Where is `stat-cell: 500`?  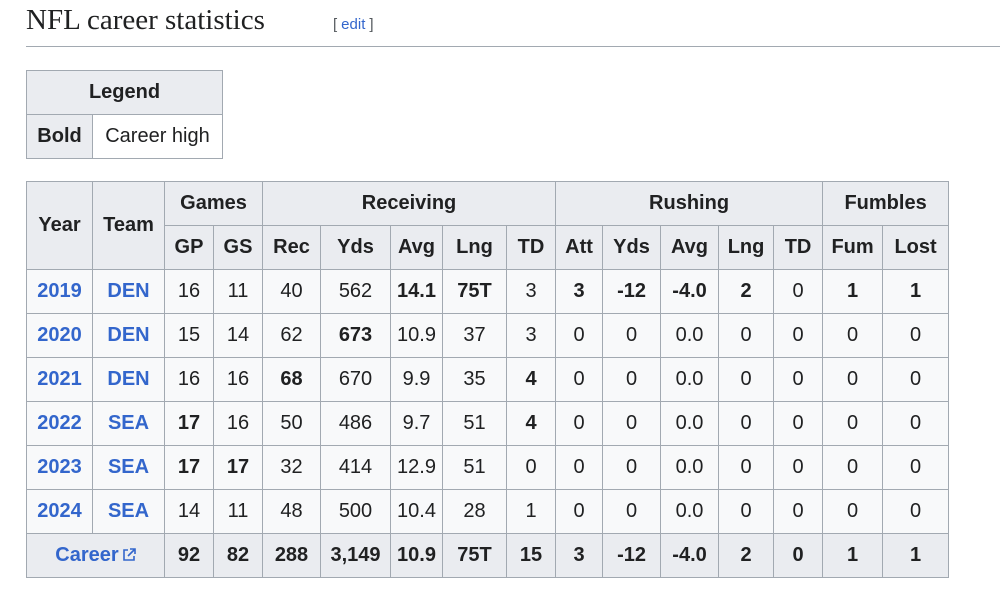
stat-cell: 500 is located at coordinates (355, 511).